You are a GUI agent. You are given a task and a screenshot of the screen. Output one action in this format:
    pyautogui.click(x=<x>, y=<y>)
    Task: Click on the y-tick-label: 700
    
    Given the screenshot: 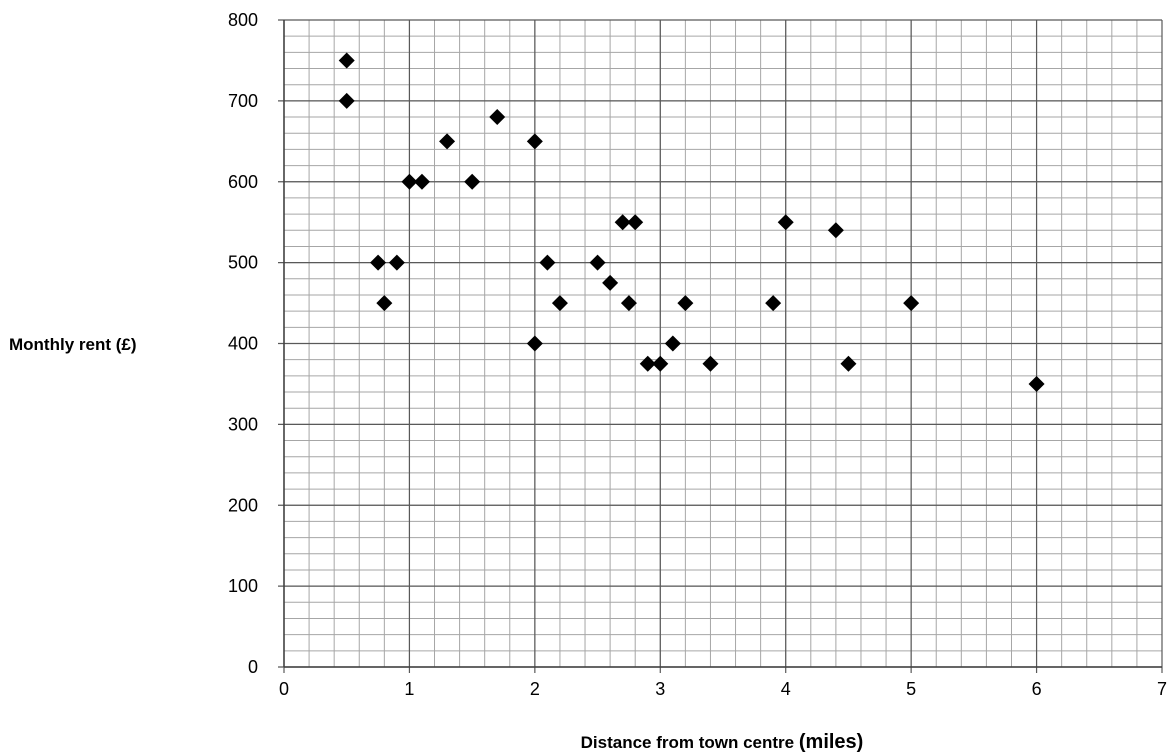 What is the action you would take?
    pyautogui.click(x=243, y=101)
    